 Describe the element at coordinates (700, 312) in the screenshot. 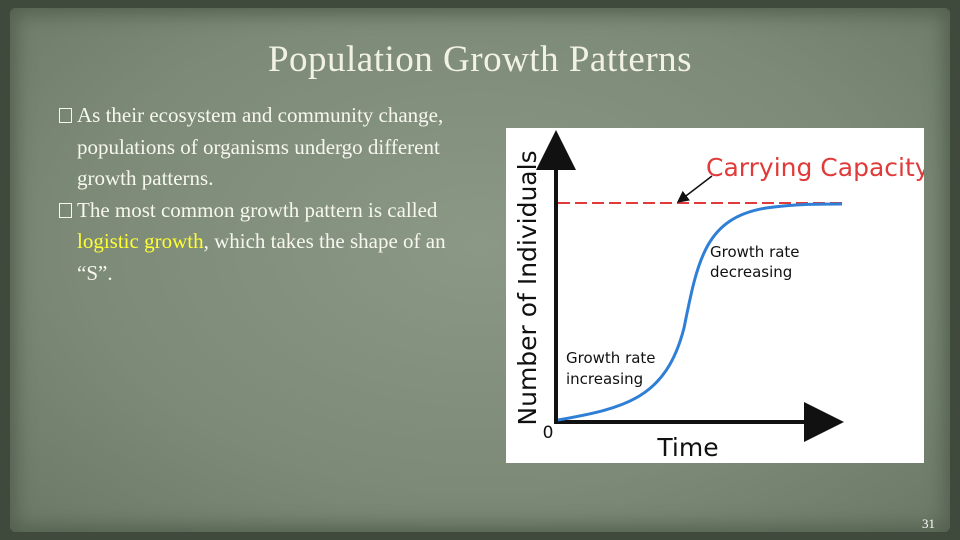

I see `s-curve` at that location.